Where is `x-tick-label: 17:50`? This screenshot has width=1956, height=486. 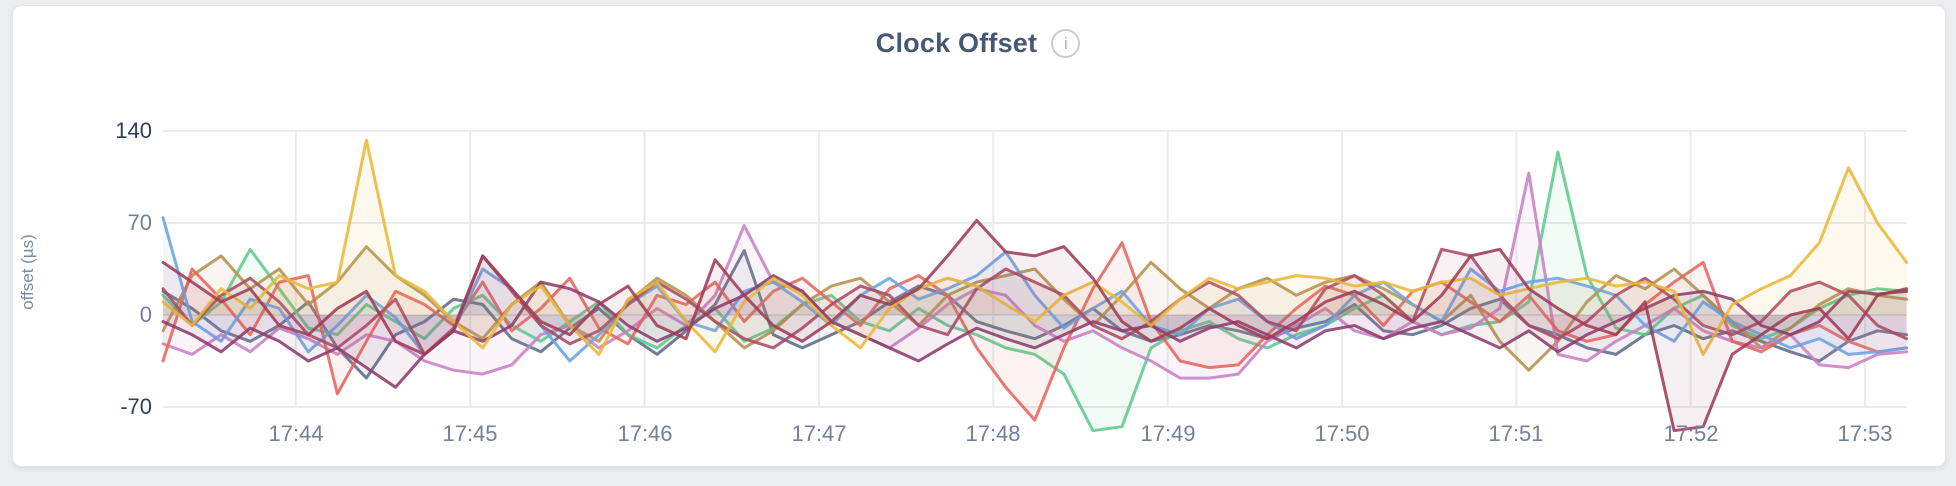
x-tick-label: 17:50 is located at coordinates (1342, 433).